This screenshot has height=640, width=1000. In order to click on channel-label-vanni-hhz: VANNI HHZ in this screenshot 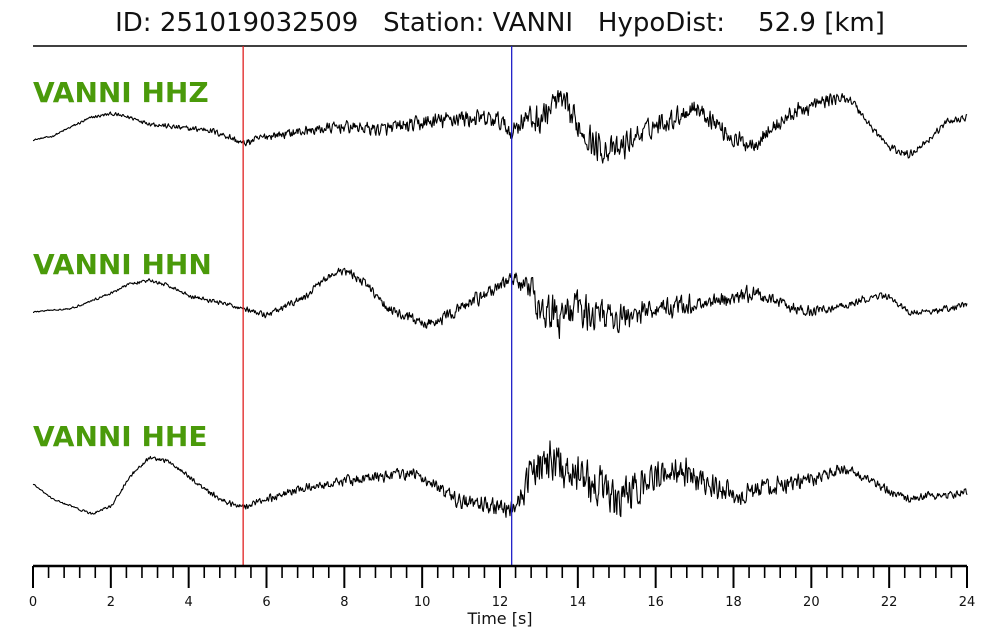, I will do `click(121, 92)`.